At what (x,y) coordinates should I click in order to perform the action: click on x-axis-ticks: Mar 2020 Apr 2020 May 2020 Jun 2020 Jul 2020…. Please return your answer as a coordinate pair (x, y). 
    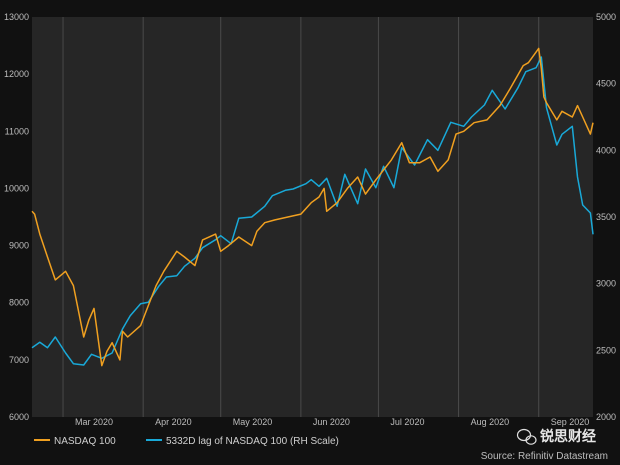
    Looking at the image, I should click on (332, 422).